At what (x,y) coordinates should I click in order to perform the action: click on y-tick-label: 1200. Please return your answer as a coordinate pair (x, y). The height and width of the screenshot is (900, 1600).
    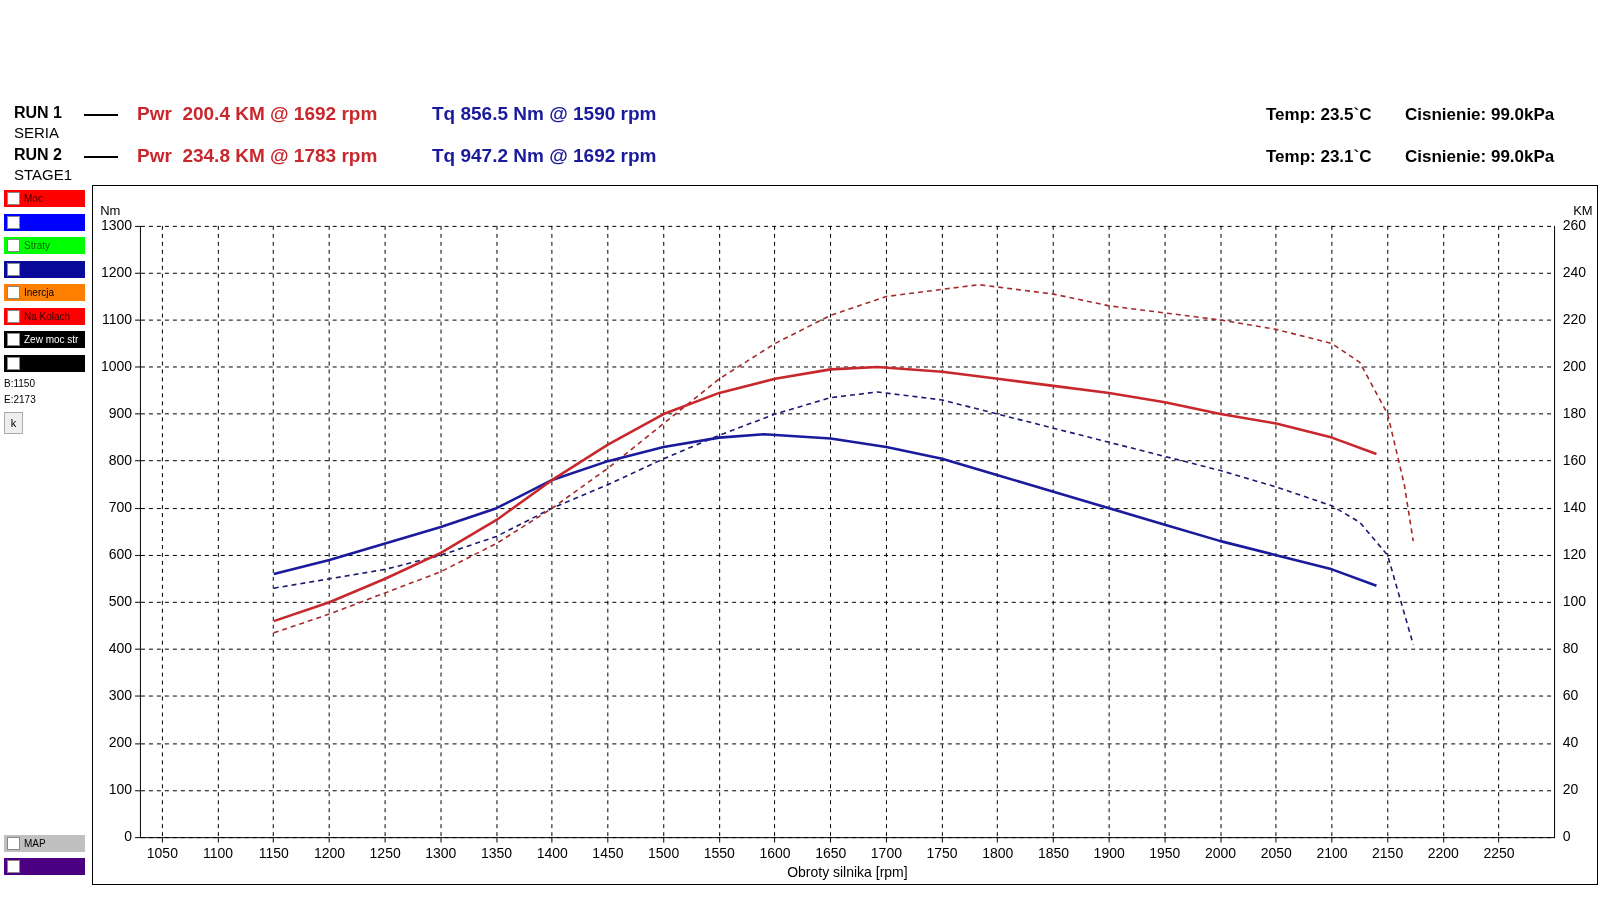
    Looking at the image, I should click on (116, 271).